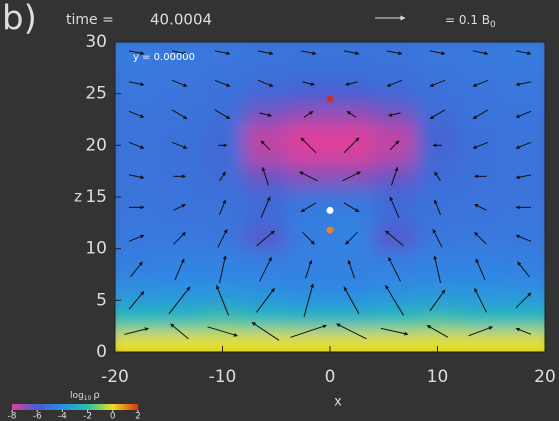 The height and width of the screenshot is (421, 559). Describe the element at coordinates (90, 20) in the screenshot. I see `time-label: time =` at that location.